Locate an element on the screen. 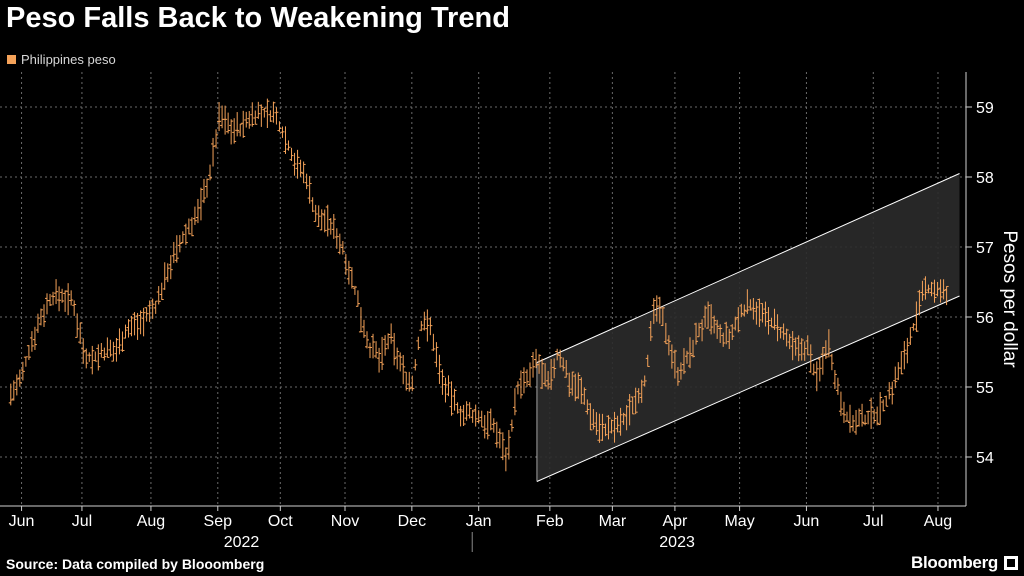  x-tick-label: Apr is located at coordinates (675, 521).